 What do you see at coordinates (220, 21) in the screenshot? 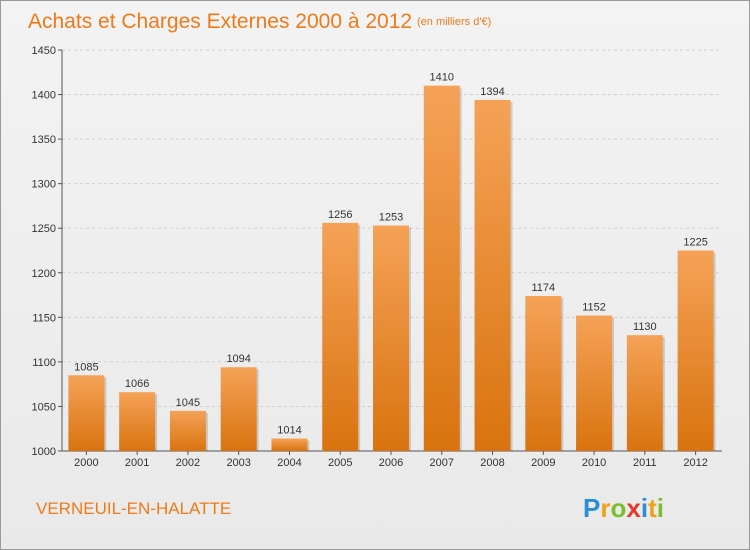
I see `chart-title: Achats et Charges Externes 2000 à 2012` at bounding box center [220, 21].